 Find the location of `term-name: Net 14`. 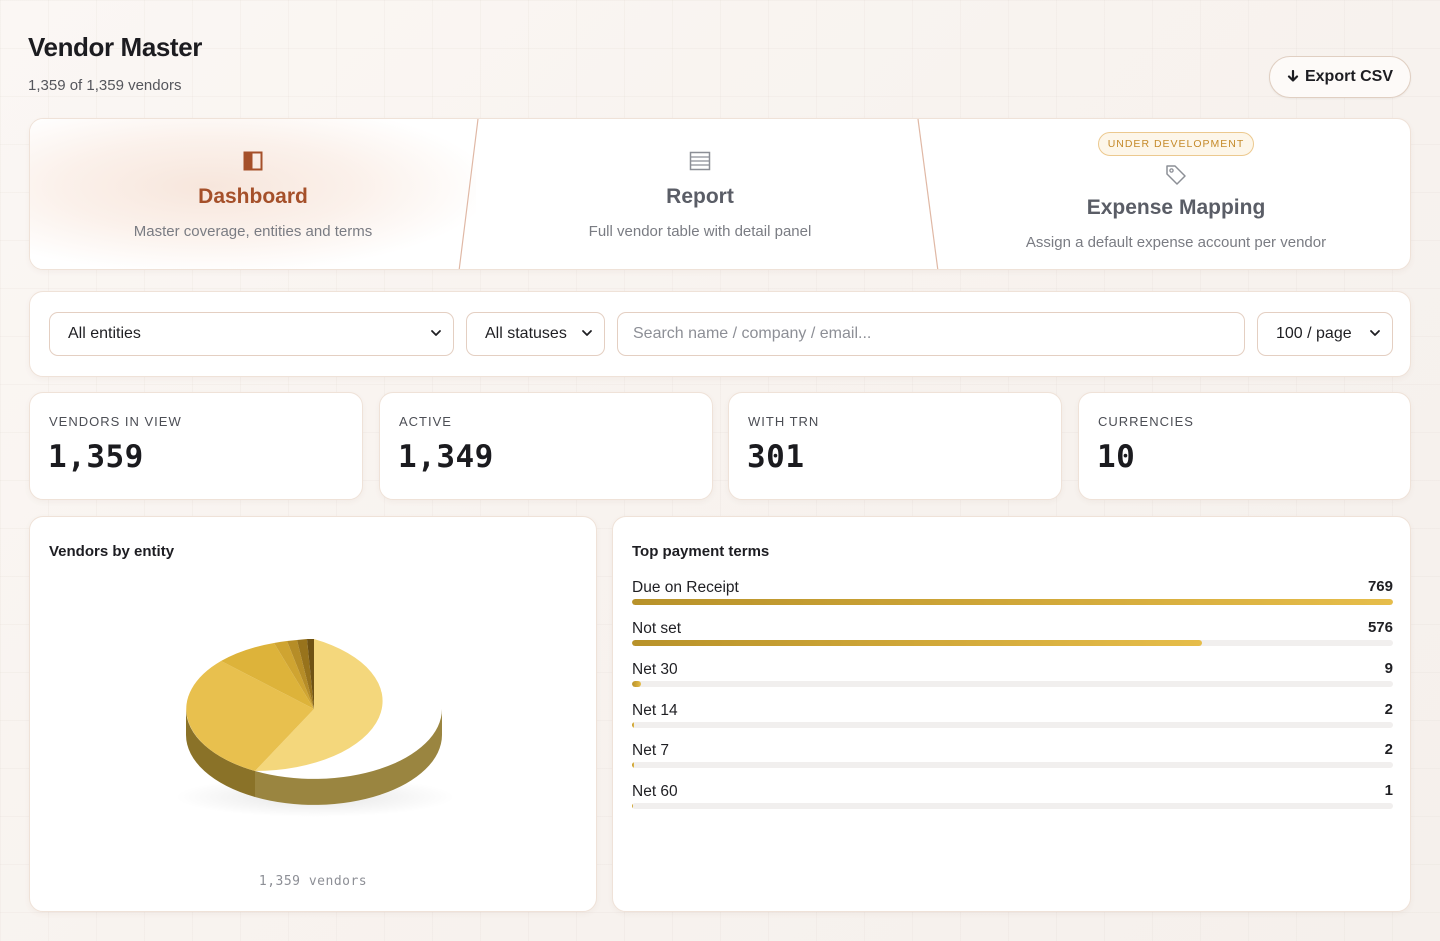

term-name: Net 14 is located at coordinates (655, 710).